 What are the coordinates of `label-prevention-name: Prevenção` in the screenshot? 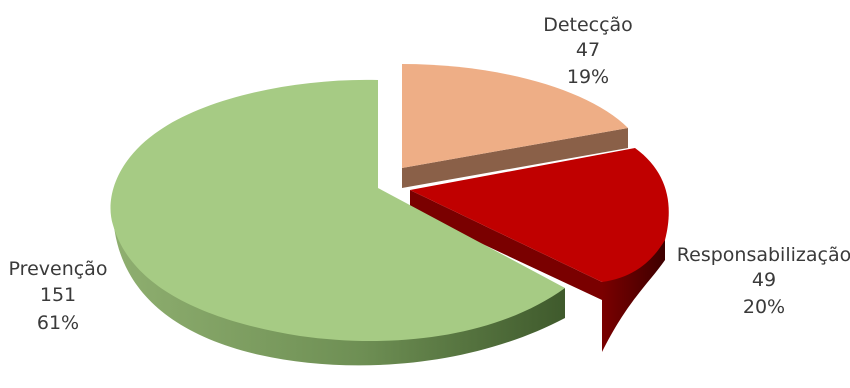 It's located at (58, 269).